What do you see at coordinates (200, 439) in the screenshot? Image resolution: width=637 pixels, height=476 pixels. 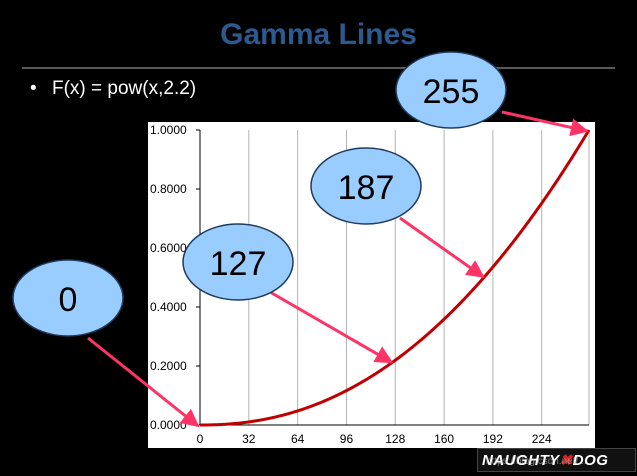 I see `x-tick-label: 0` at bounding box center [200, 439].